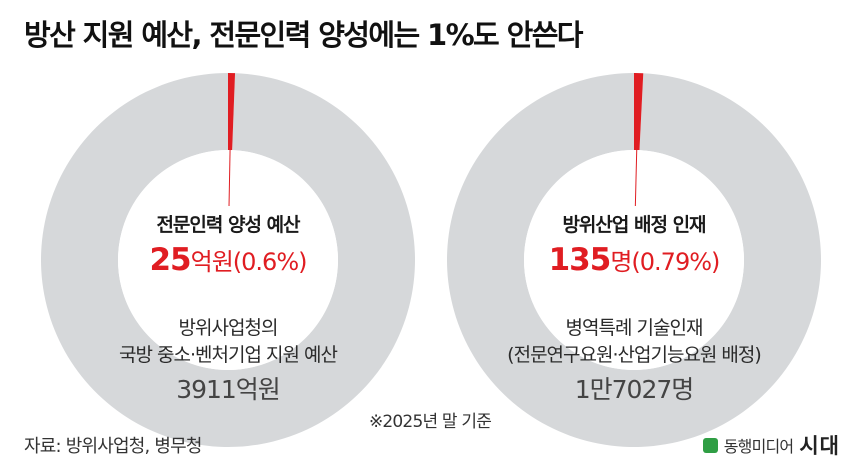 Image resolution: width=860 pixels, height=472 pixels. Describe the element at coordinates (430, 422) in the screenshot. I see `footnote: ※2025년 말 기준` at that location.